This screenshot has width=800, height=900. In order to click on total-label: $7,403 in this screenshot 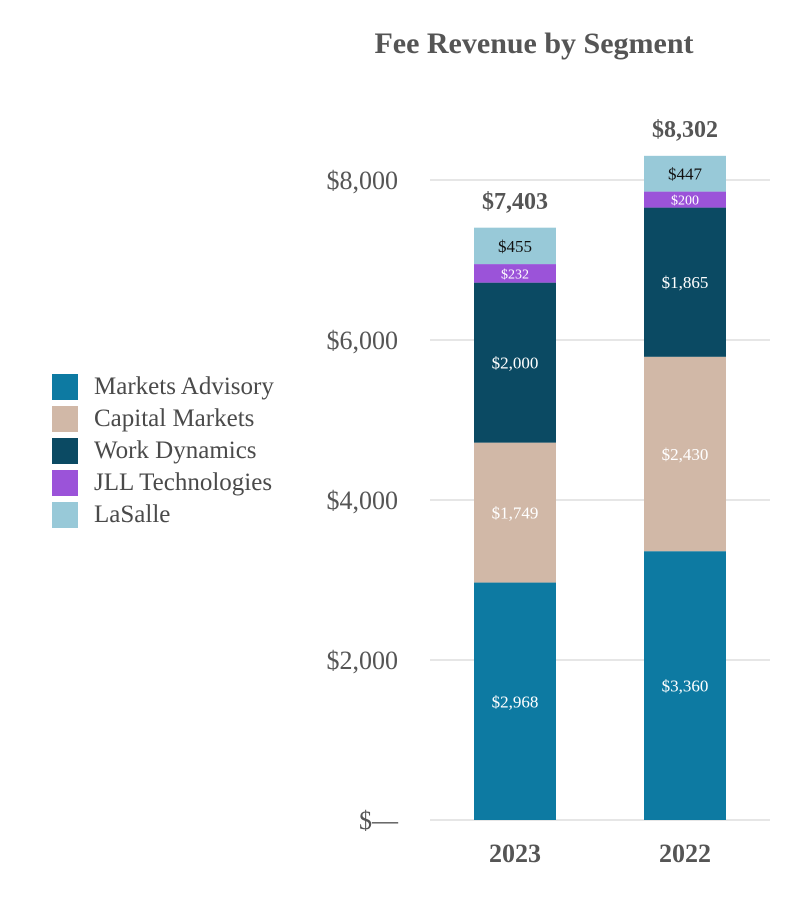, I will do `click(515, 202)`.